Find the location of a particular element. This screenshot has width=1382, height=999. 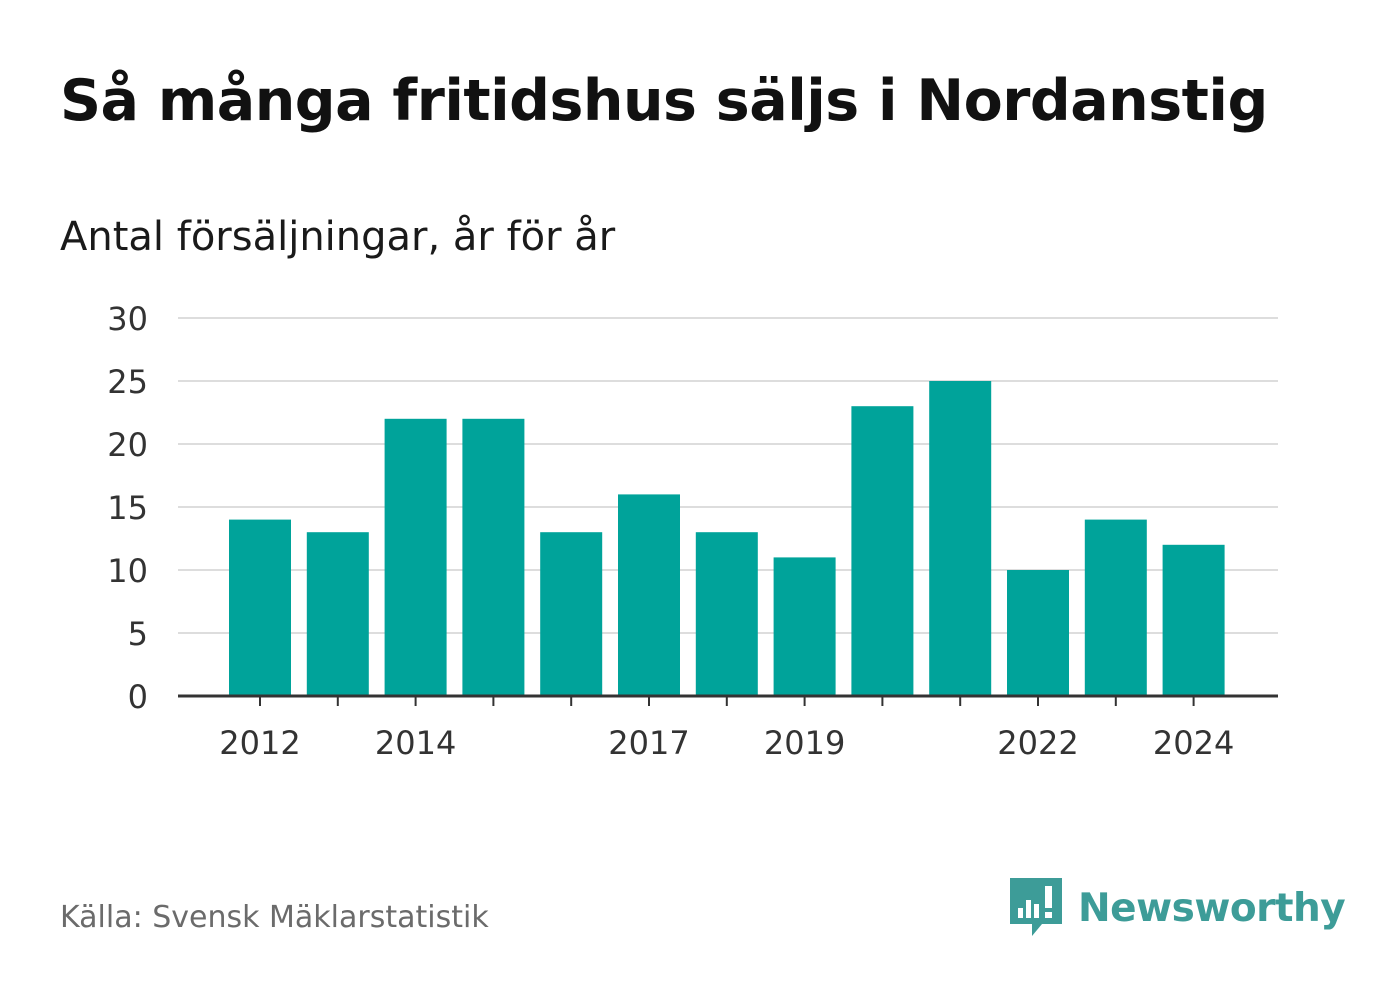

bar-2017 is located at coordinates (649, 595).